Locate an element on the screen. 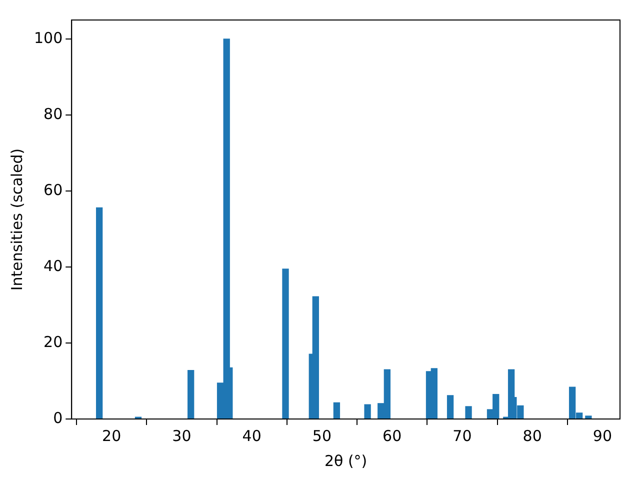 This screenshot has width=640, height=480. x-tick-label: 80 is located at coordinates (532, 435).